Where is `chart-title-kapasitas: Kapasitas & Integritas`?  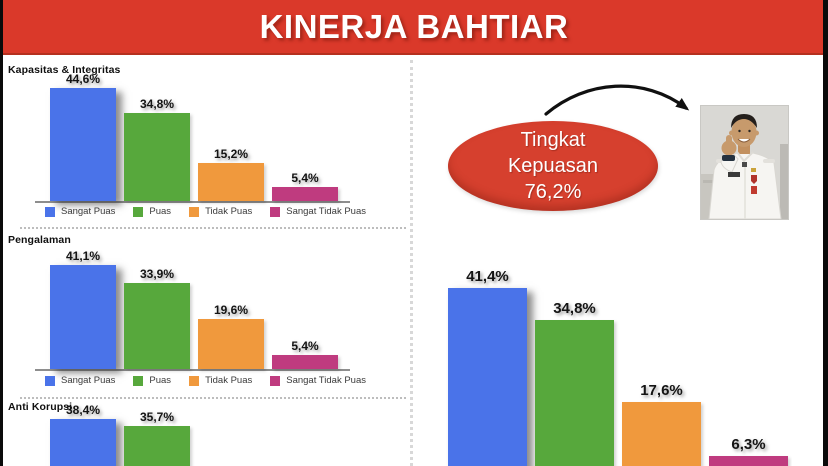
chart-title-kapasitas: Kapasitas & Integritas is located at coordinates (64, 70).